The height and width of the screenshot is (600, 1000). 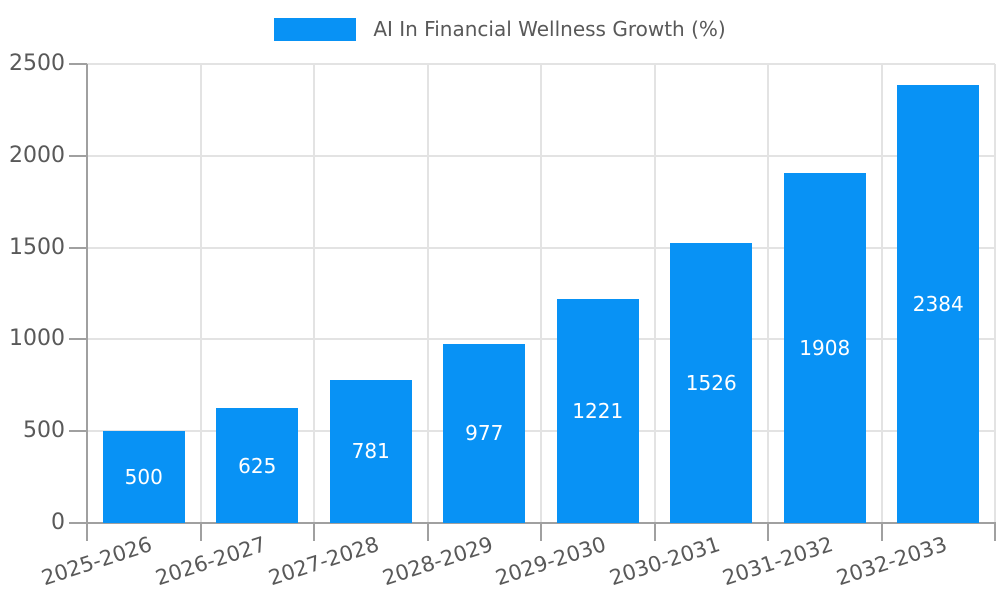 What do you see at coordinates (44, 431) in the screenshot?
I see `y-tick-label: 500` at bounding box center [44, 431].